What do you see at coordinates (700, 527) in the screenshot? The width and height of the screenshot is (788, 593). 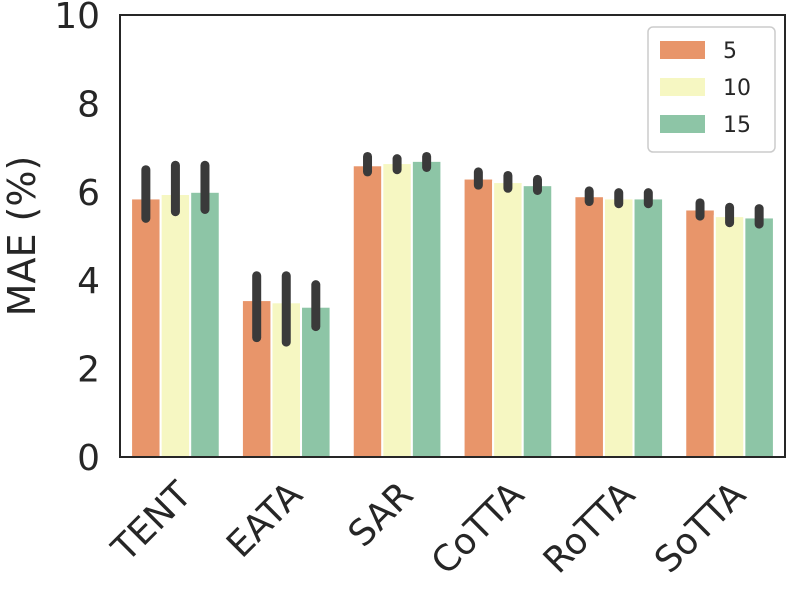 I see `x-tick-label-sotta: SoTTA` at bounding box center [700, 527].